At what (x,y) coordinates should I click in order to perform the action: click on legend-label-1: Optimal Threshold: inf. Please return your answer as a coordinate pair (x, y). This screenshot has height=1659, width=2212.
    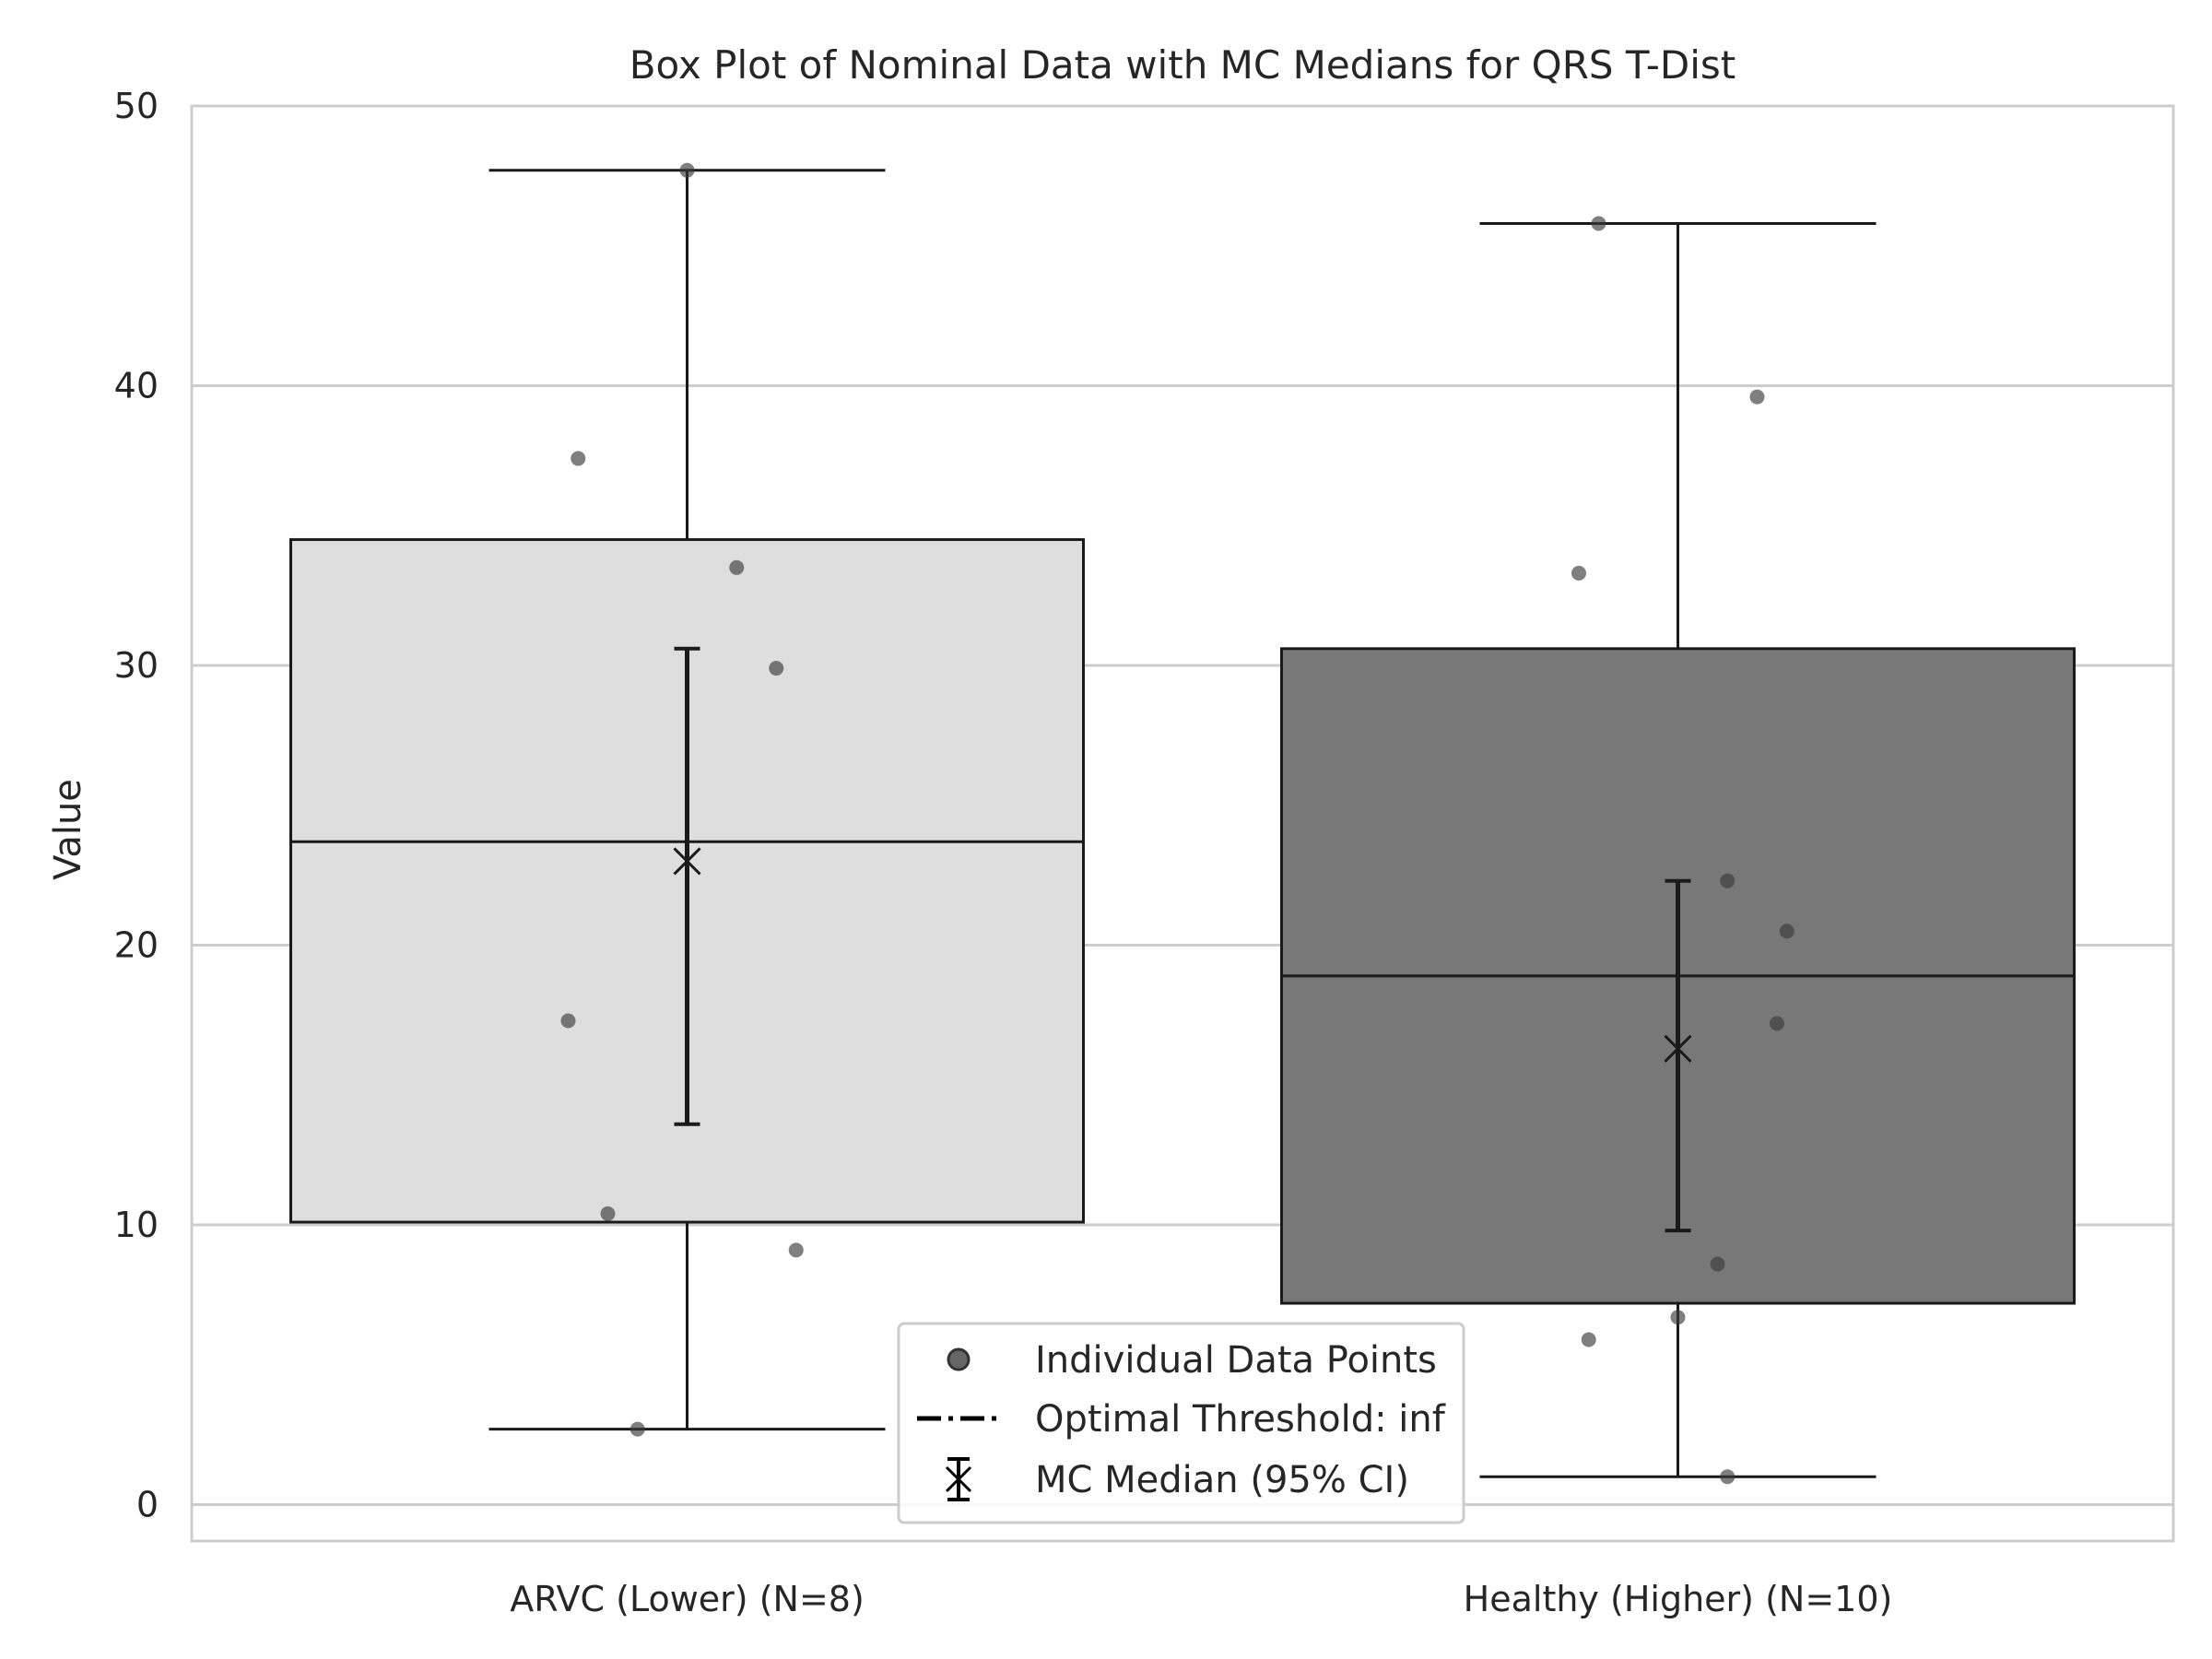
    Looking at the image, I should click on (1240, 1419).